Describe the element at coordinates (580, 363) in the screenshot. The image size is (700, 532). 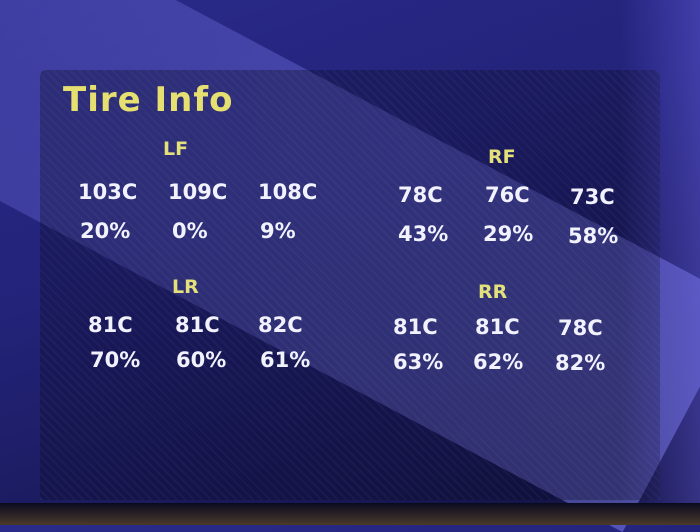
I see `rr-wear-outer: 82%` at that location.